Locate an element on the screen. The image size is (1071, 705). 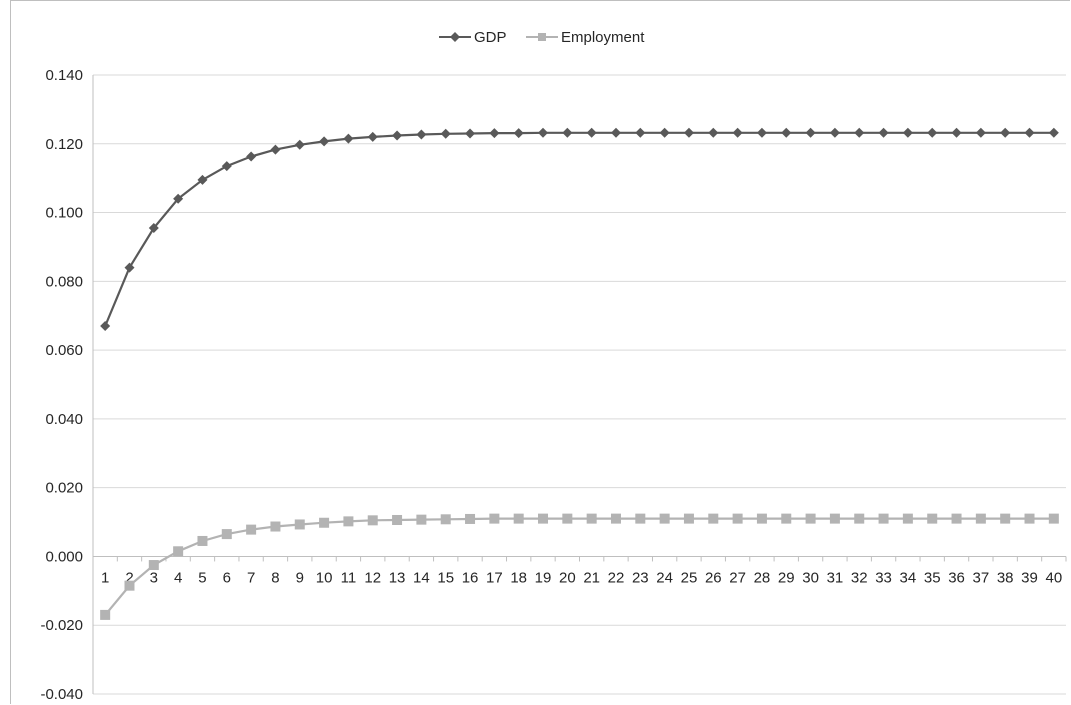
y-tick-label: -0.040 is located at coordinates (61, 694).